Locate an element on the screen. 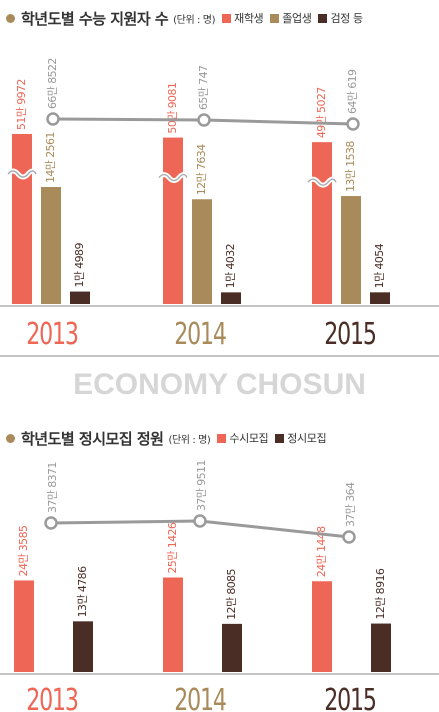 This screenshot has height=712, width=439. chart-legend: 재학생 졸업생 검정 등 is located at coordinates (296, 18).